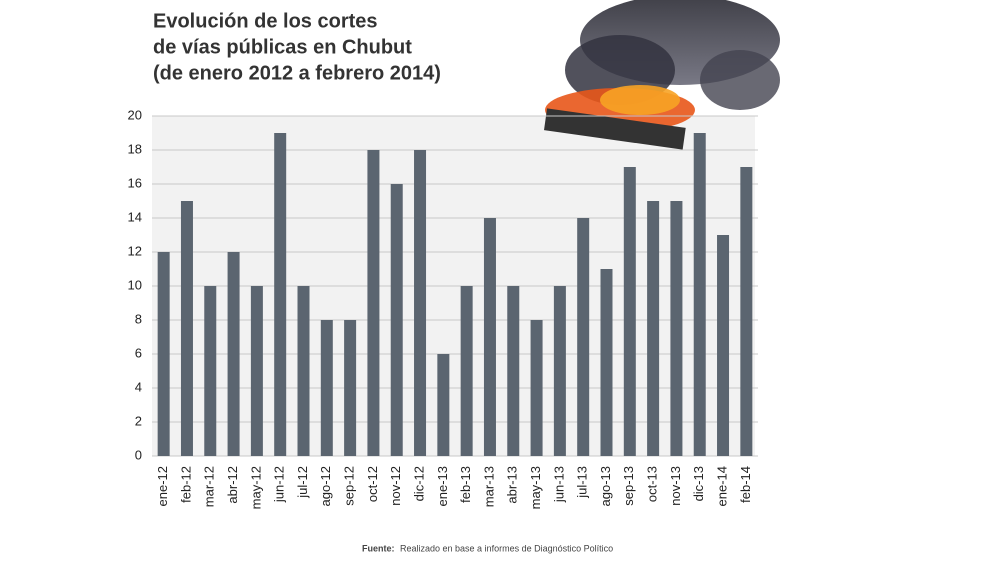  What do you see at coordinates (698, 483) in the screenshot?
I see `x-tick-label: dic-13` at bounding box center [698, 483].